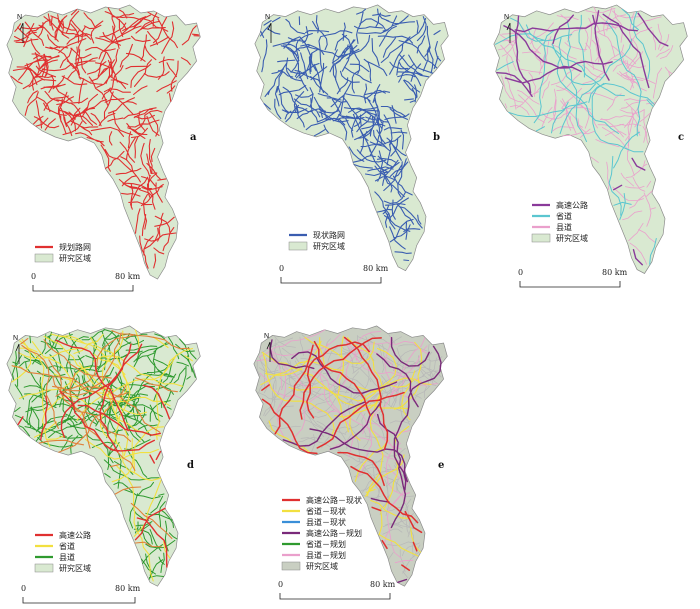  Describe the element at coordinates (329, 235) in the screenshot. I see `legend-label: 现状路网` at that location.